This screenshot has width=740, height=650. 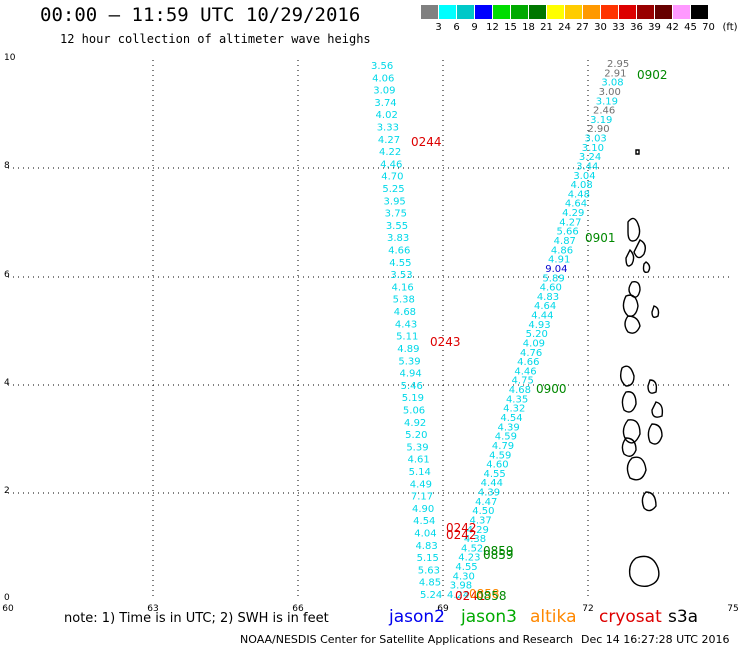 I want to click on track-swh-value: 4.08, so click(x=582, y=185).